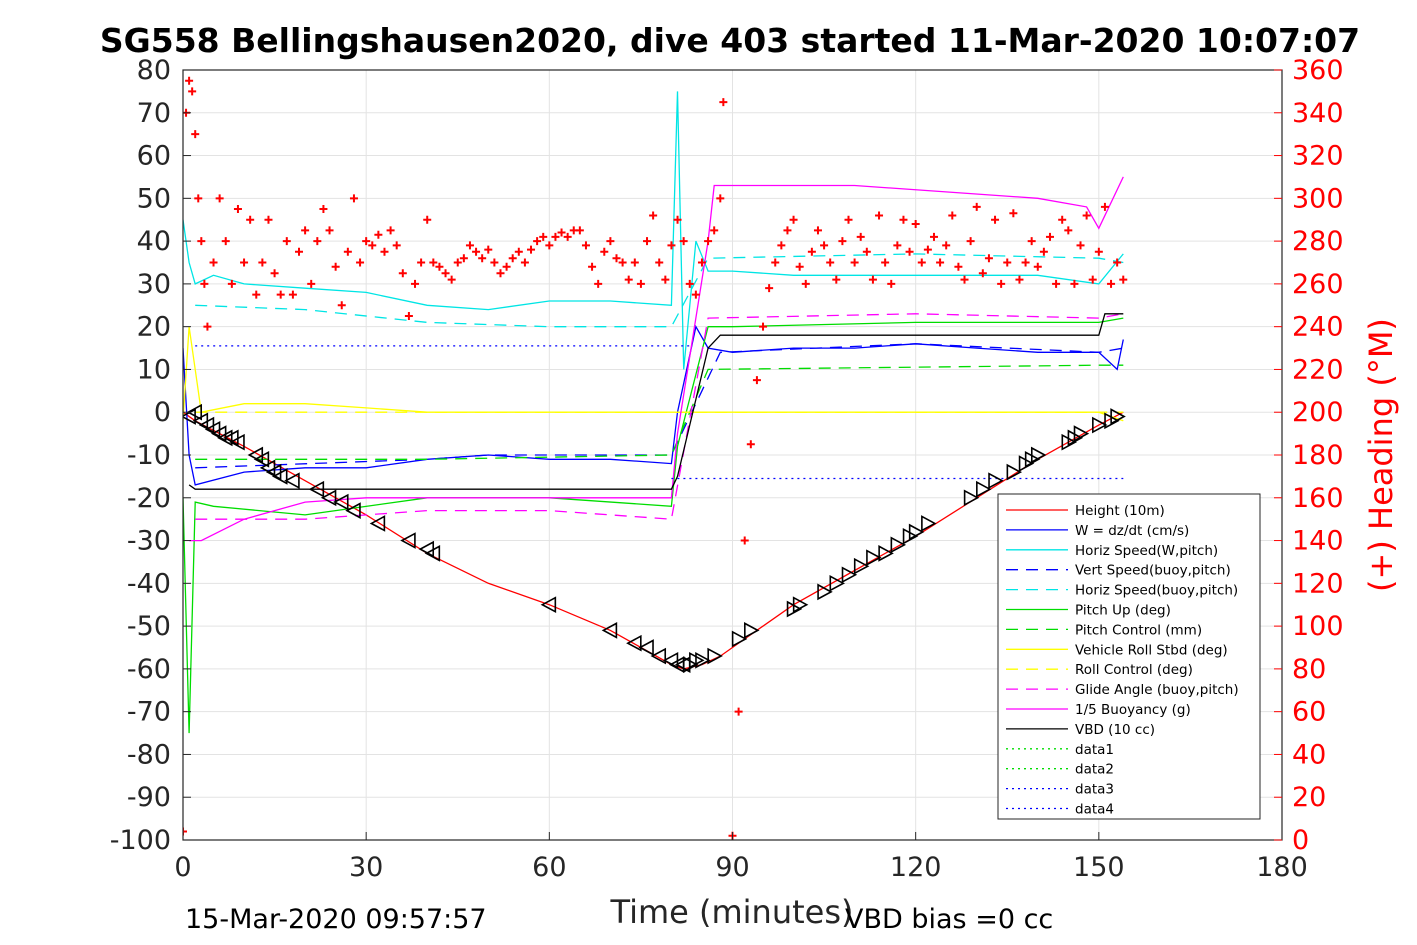 The height and width of the screenshot is (945, 1417). Describe the element at coordinates (1146, 551) in the screenshot. I see `legend-entry: Horiz Speed(W,pitch)` at that location.